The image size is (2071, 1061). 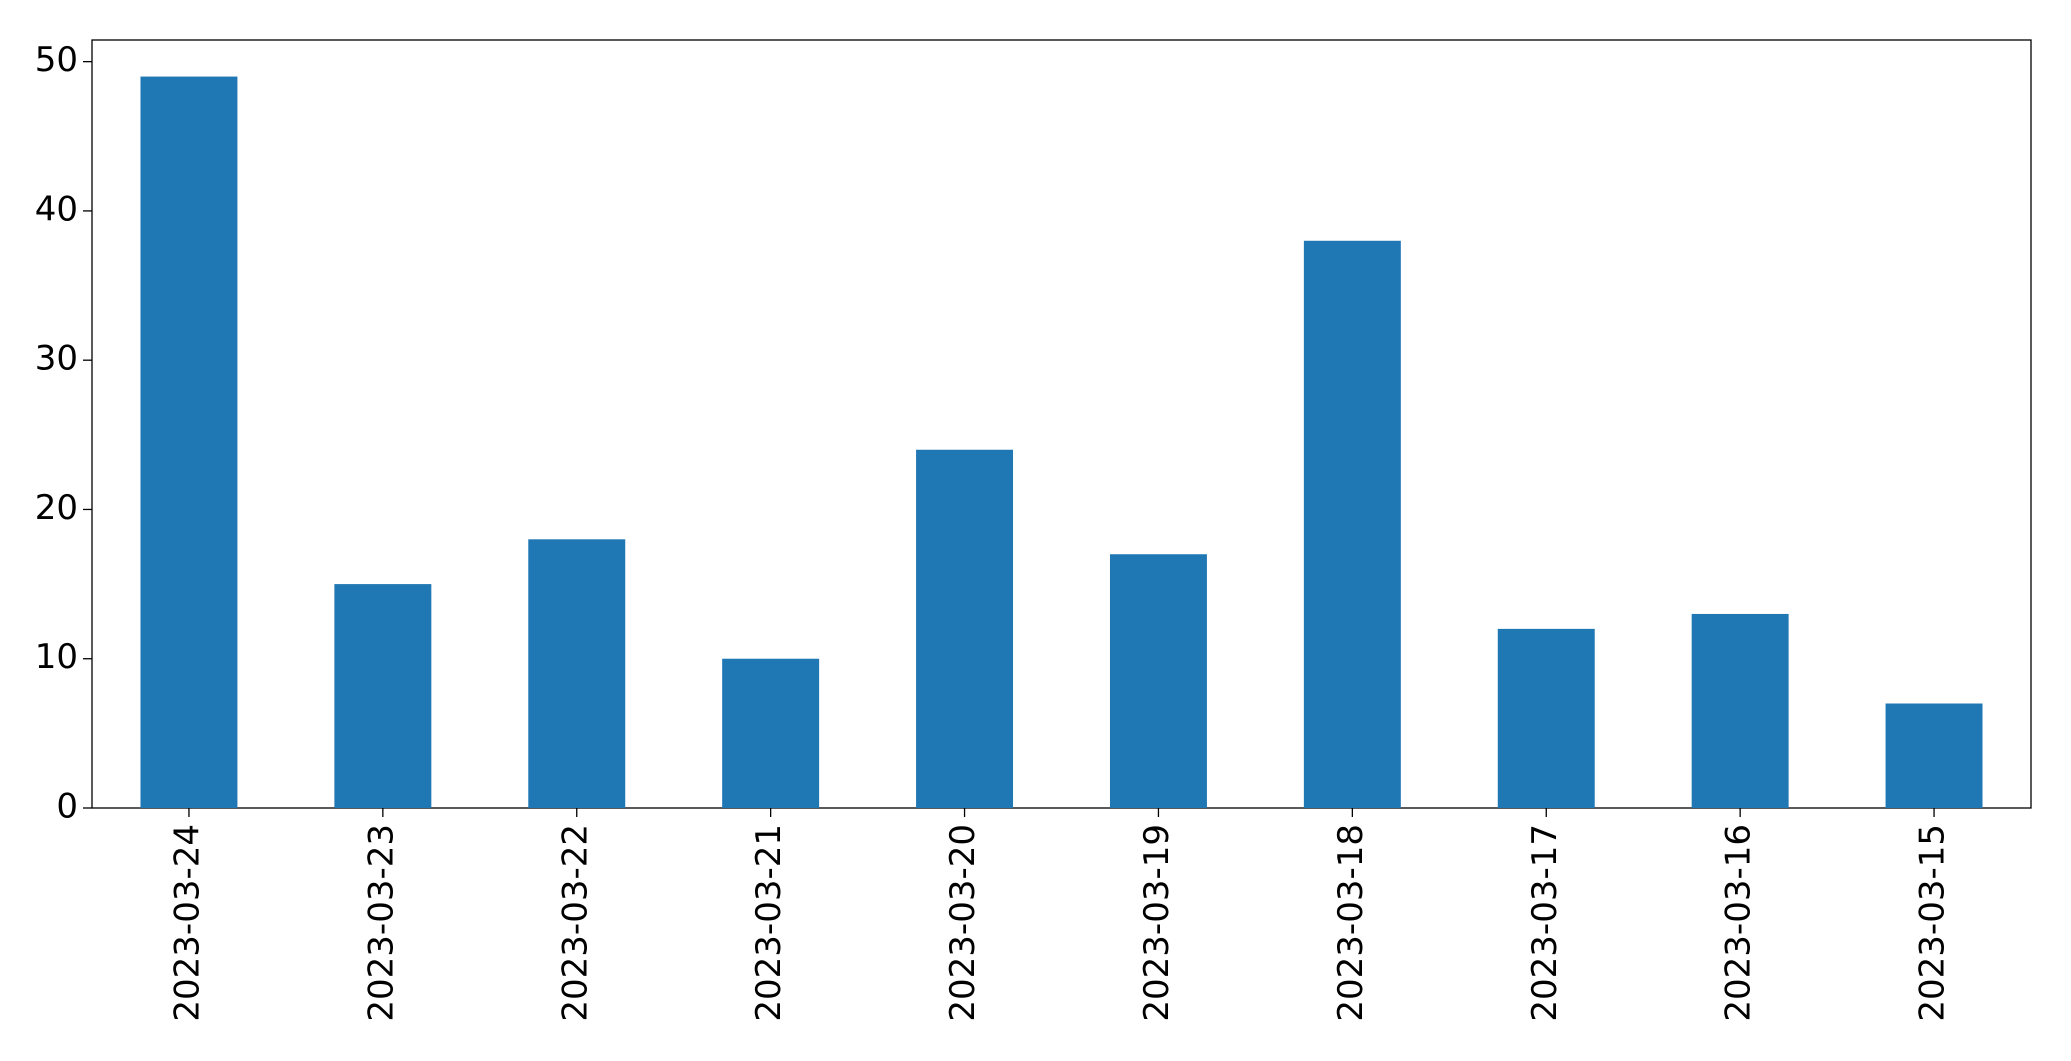 What do you see at coordinates (56, 209) in the screenshot?
I see `y-tick-label: 40` at bounding box center [56, 209].